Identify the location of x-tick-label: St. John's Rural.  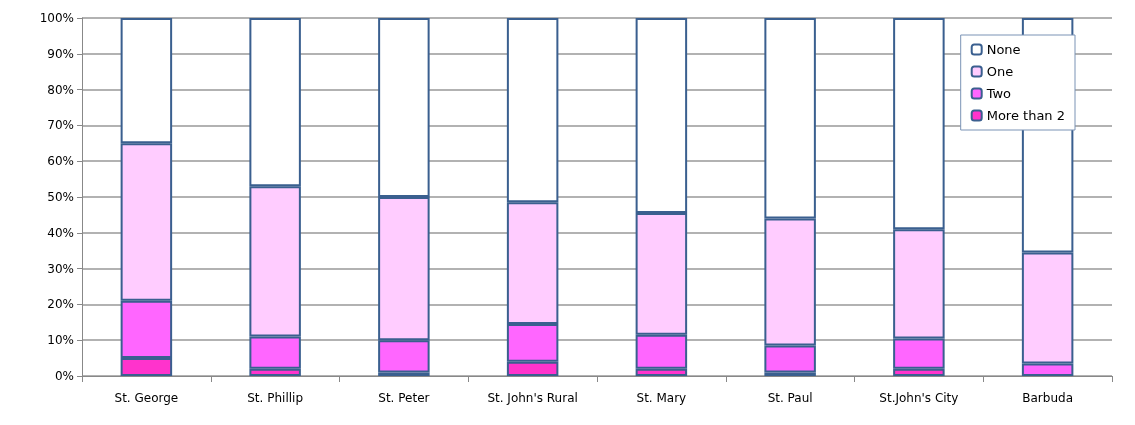
(532, 398).